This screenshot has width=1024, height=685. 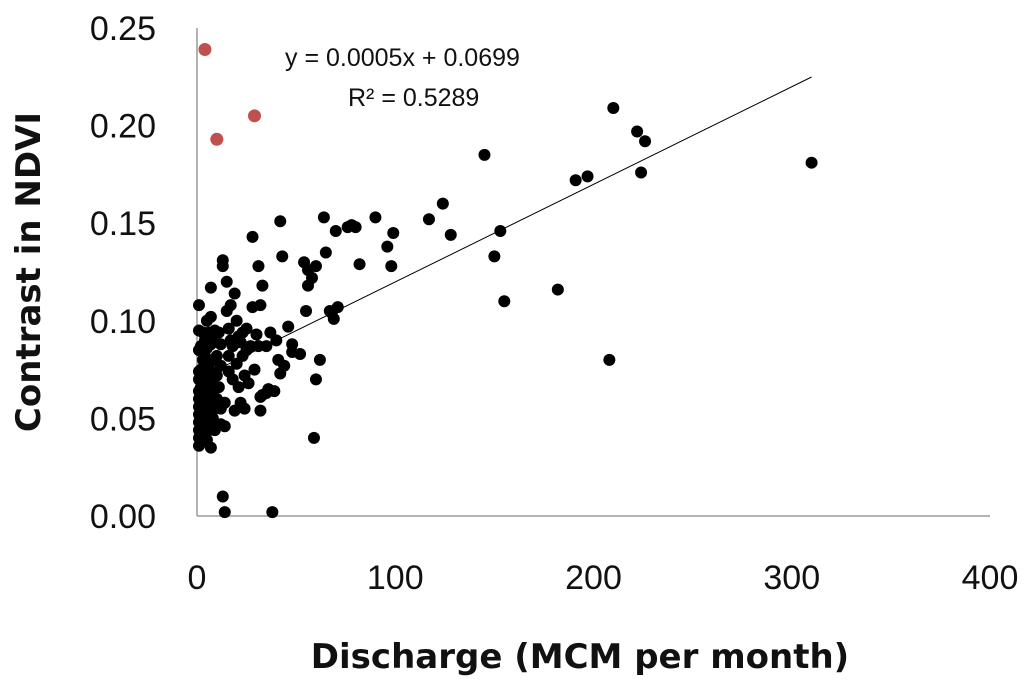 I want to click on x-axis-title: Discharge (MCM per month), so click(x=580, y=657).